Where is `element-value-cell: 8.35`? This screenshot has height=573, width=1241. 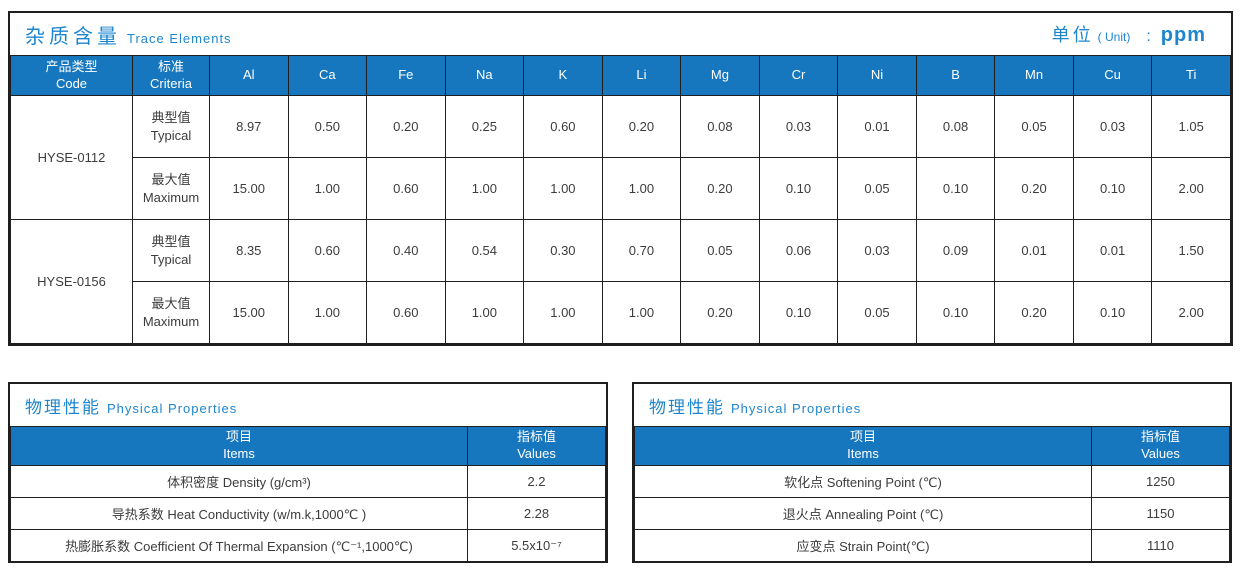 element-value-cell: 8.35 is located at coordinates (249, 250).